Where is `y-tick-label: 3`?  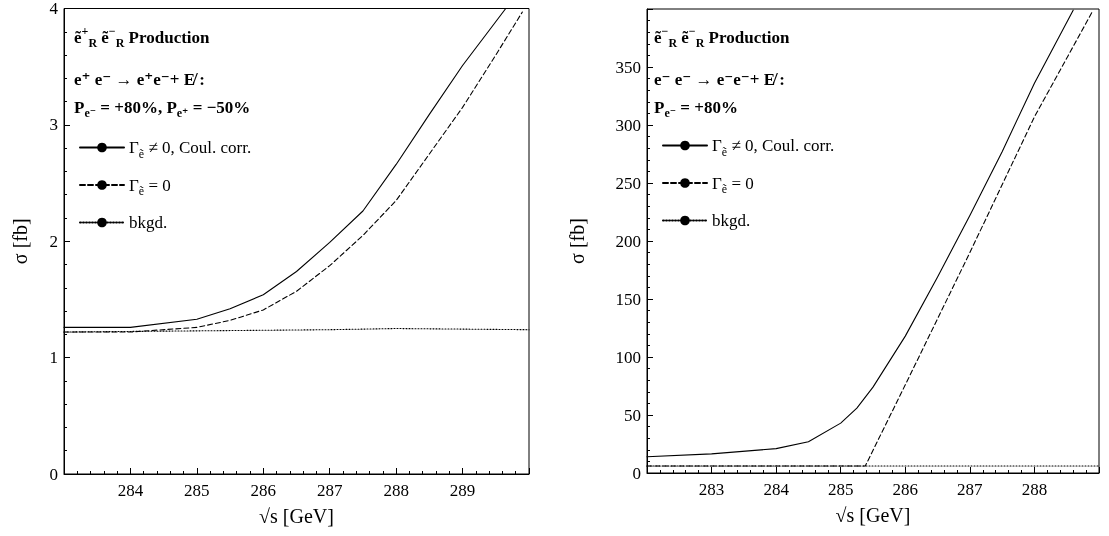 y-tick-label: 3 is located at coordinates (53, 125).